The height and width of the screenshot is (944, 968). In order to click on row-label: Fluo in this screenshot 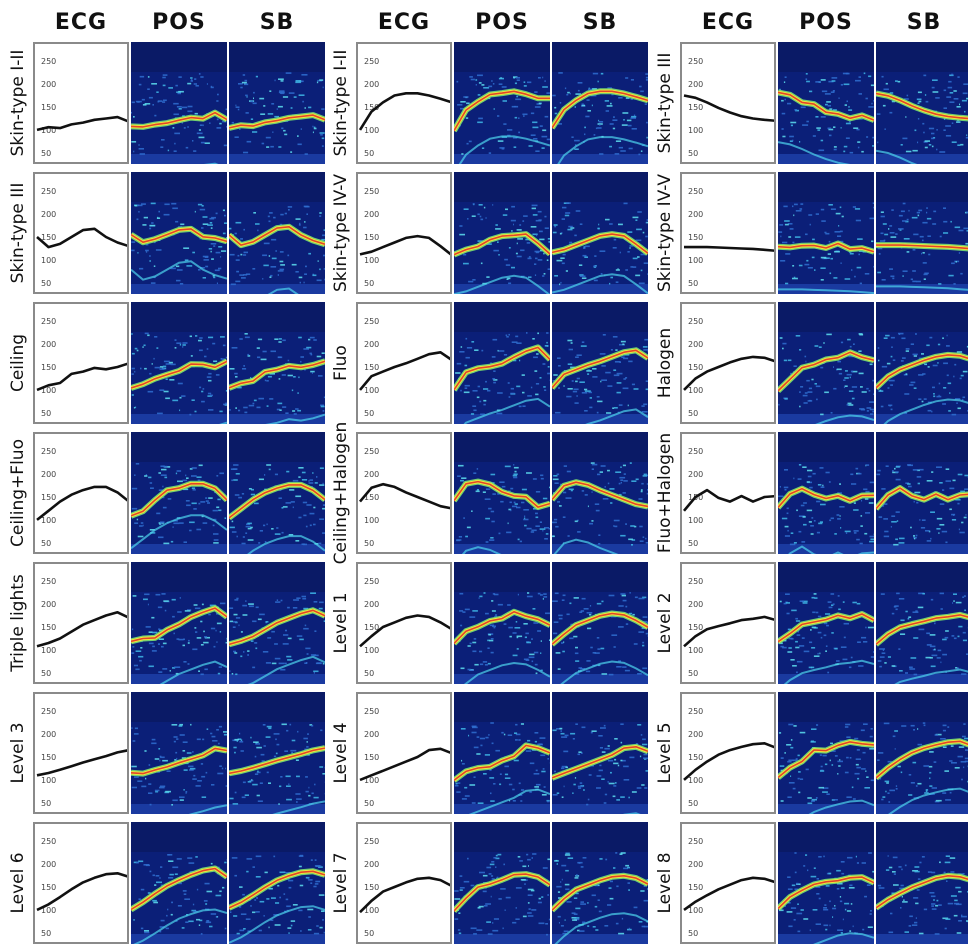, I will do `click(341, 363)`.